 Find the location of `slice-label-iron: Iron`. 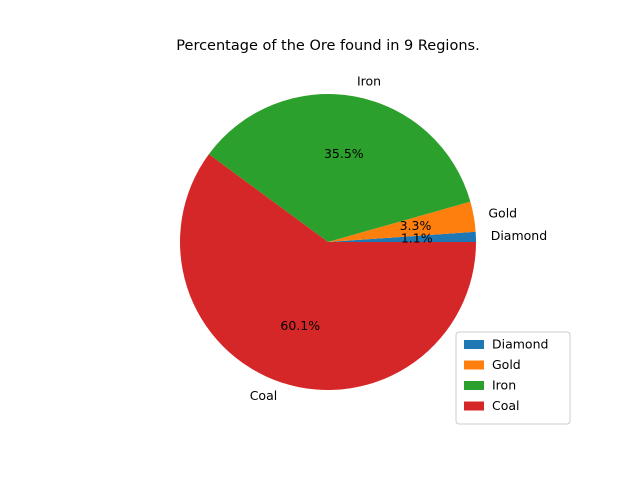

slice-label-iron: Iron is located at coordinates (369, 80).